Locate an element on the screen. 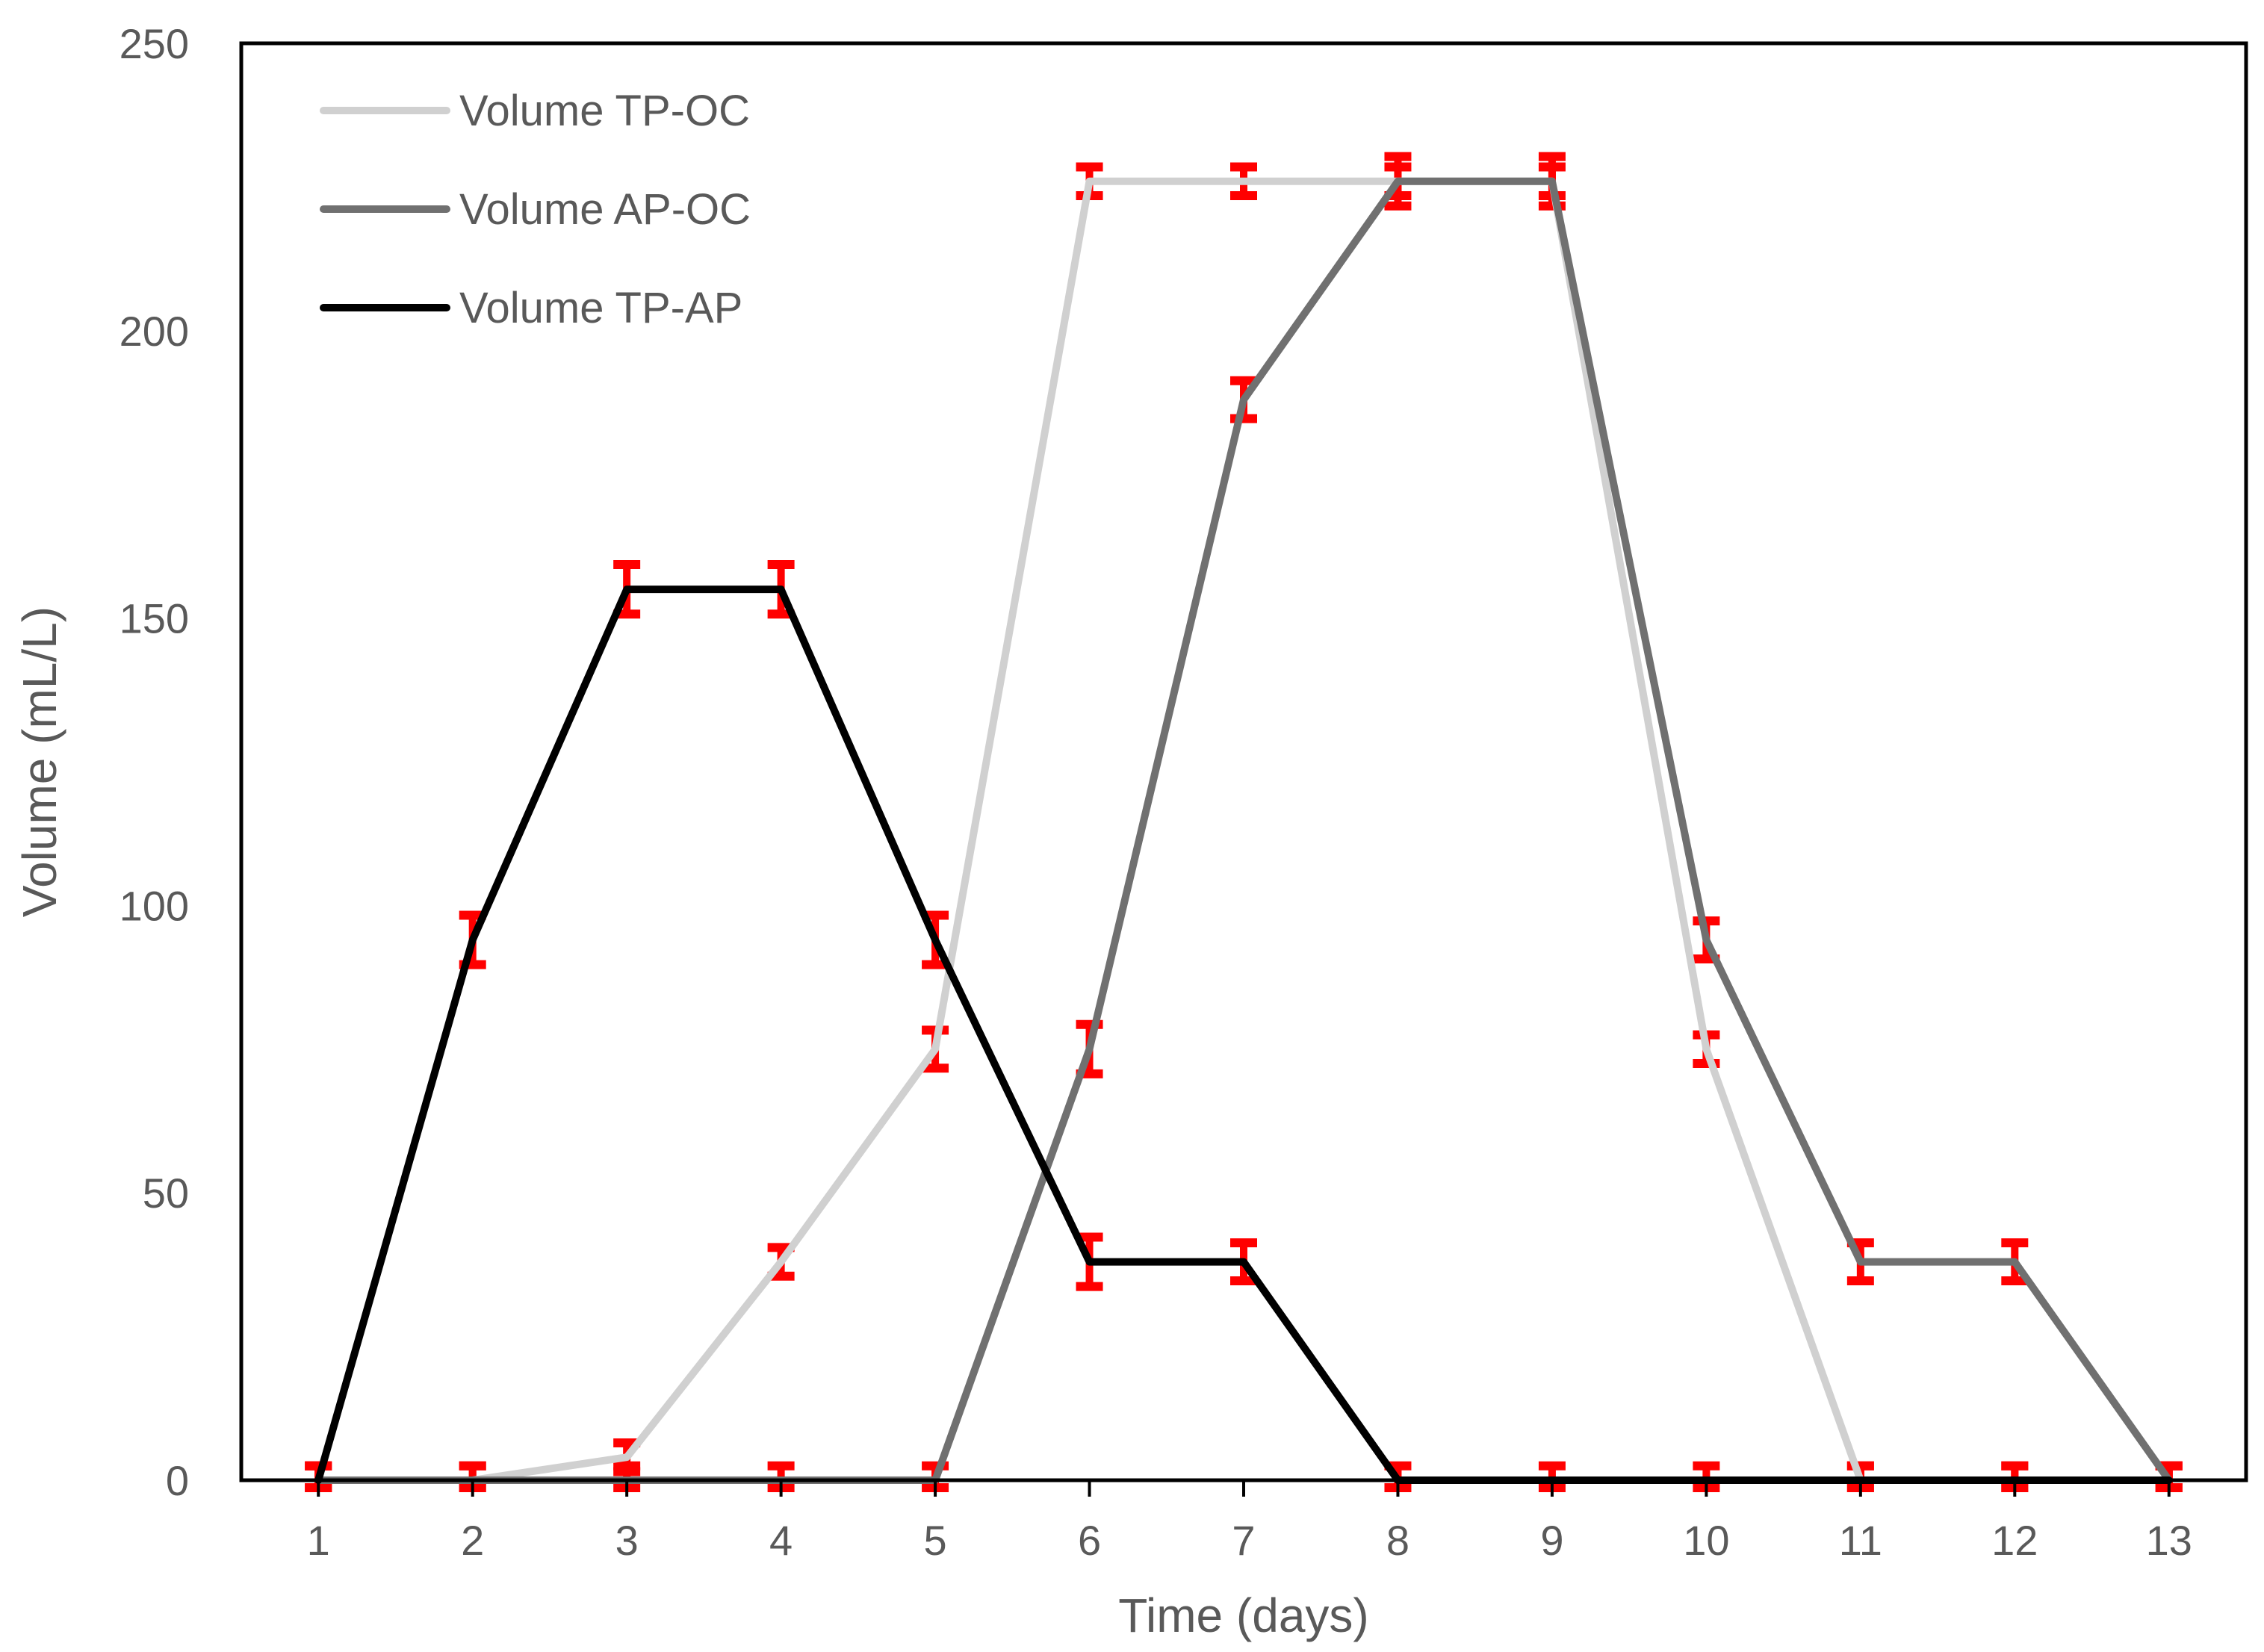 The width and height of the screenshot is (2264, 1652). x-axis-title: Time (days) is located at coordinates (1243, 1615).